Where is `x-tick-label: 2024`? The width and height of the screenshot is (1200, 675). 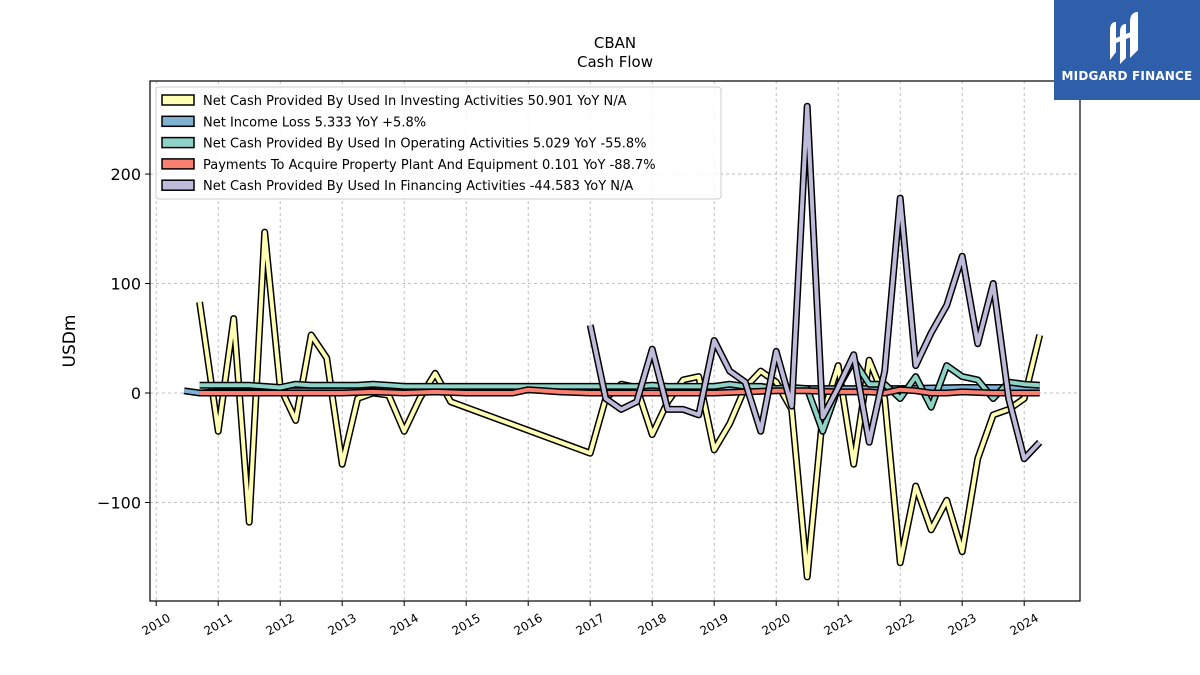
x-tick-label: 2024 is located at coordinates (1023, 624).